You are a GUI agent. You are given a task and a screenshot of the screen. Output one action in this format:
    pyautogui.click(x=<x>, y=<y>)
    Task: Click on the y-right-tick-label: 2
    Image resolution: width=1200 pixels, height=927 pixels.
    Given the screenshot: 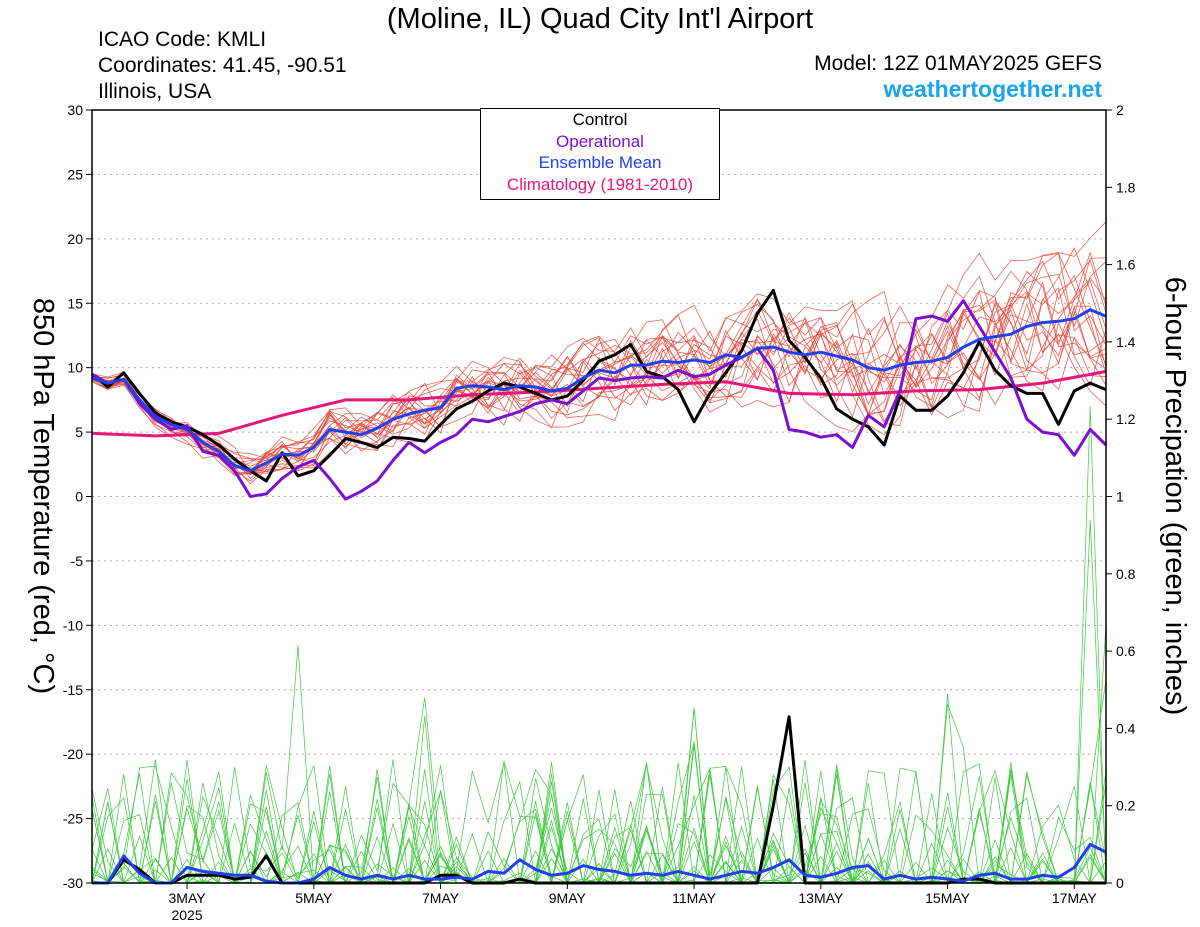 What is the action you would take?
    pyautogui.click(x=1120, y=110)
    